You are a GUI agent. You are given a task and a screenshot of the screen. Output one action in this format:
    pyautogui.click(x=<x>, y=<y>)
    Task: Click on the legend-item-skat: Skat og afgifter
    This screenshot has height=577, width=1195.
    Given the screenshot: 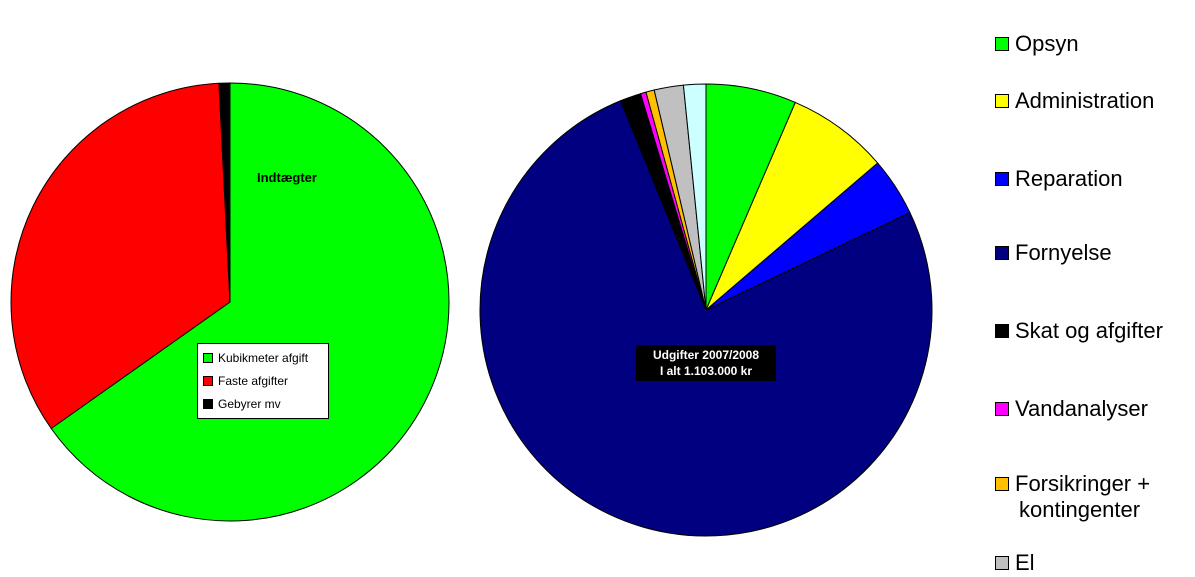 What is the action you would take?
    pyautogui.click(x=1079, y=331)
    